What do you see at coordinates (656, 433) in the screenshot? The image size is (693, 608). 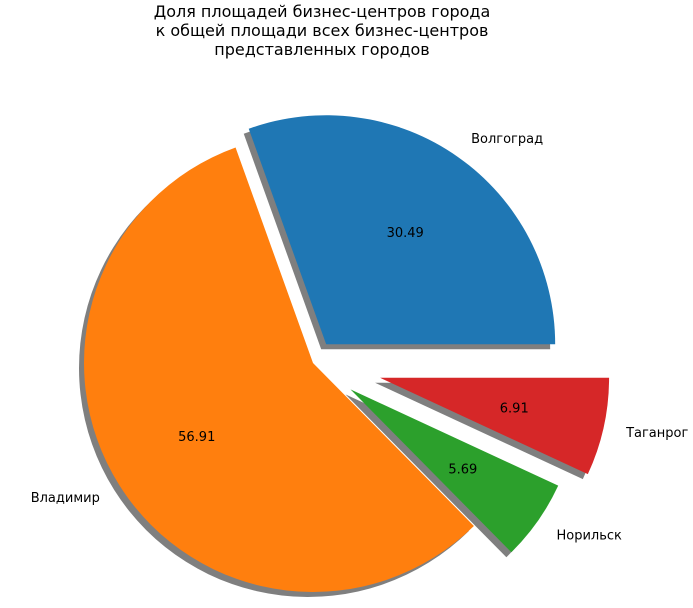 I see `slice-category-label: Таганрог` at bounding box center [656, 433].